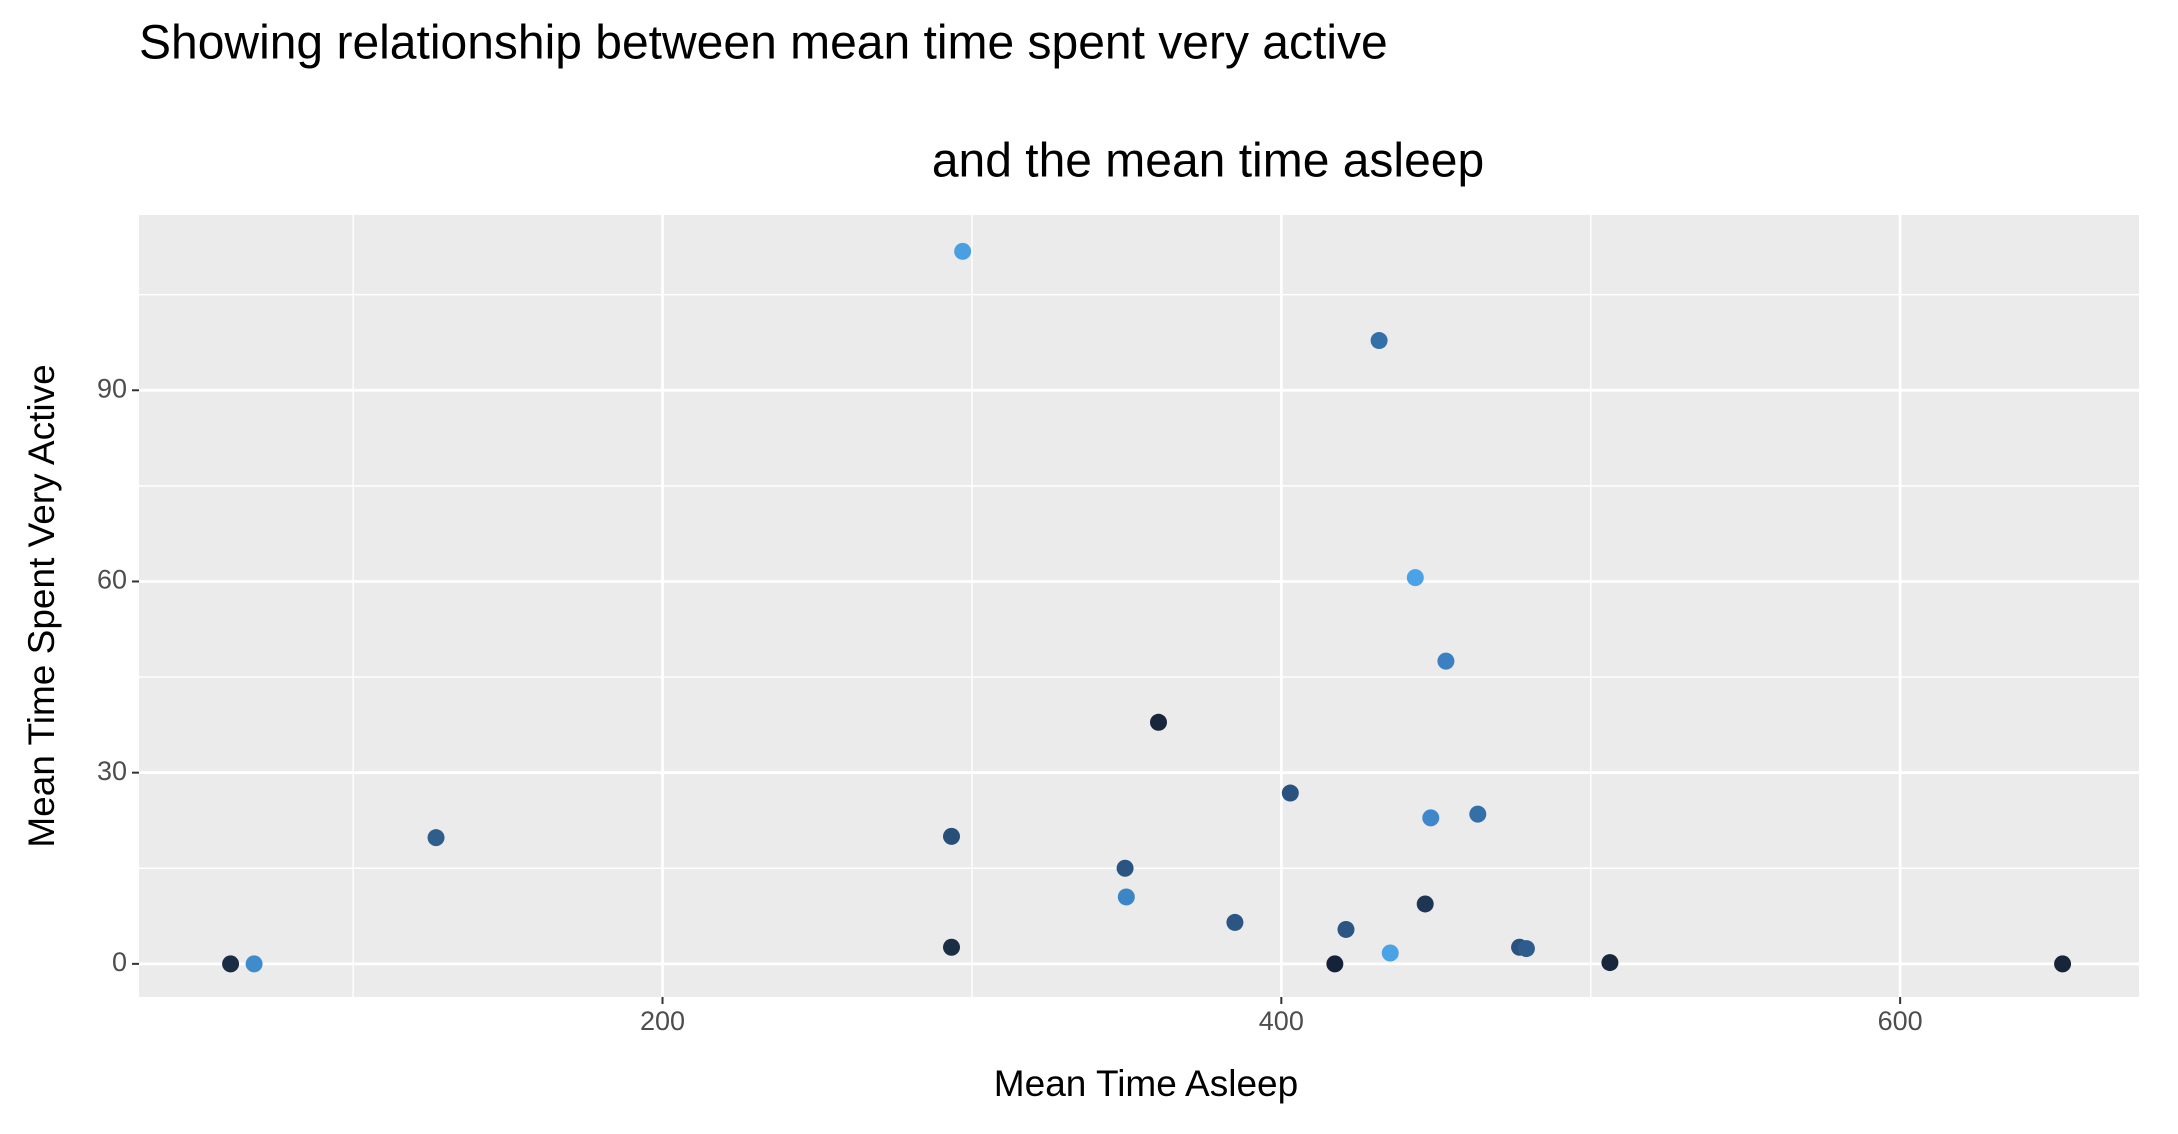 The width and height of the screenshot is (2178, 1134). I want to click on x-axis-label: Mean Time Asleep, so click(1146, 1083).